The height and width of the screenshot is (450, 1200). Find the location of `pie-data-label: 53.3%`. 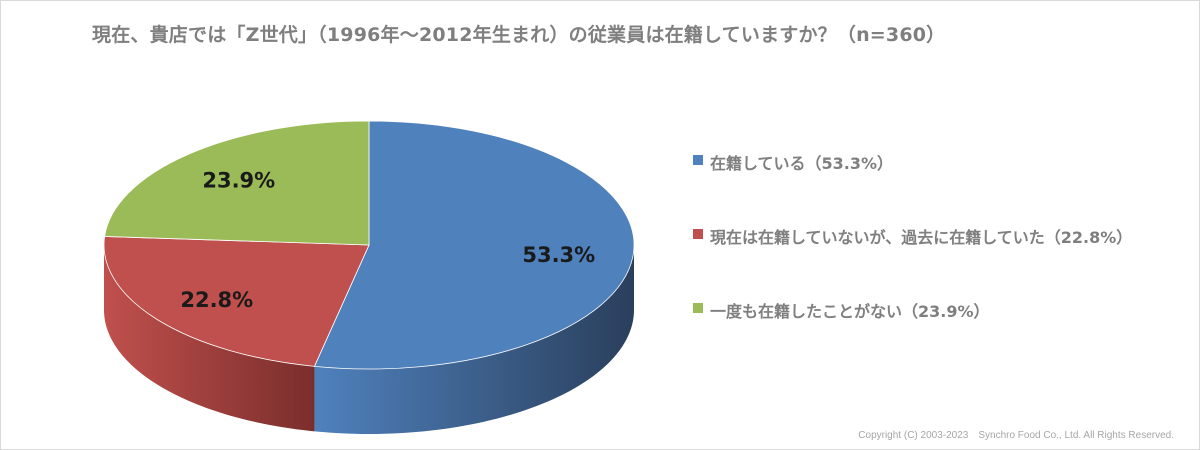

pie-data-label: 53.3% is located at coordinates (558, 255).